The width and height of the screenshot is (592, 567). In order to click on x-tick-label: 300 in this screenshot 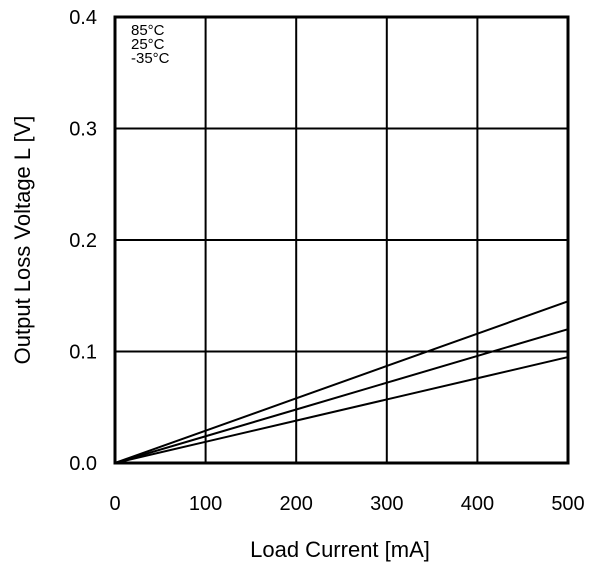, I will do `click(386, 504)`.